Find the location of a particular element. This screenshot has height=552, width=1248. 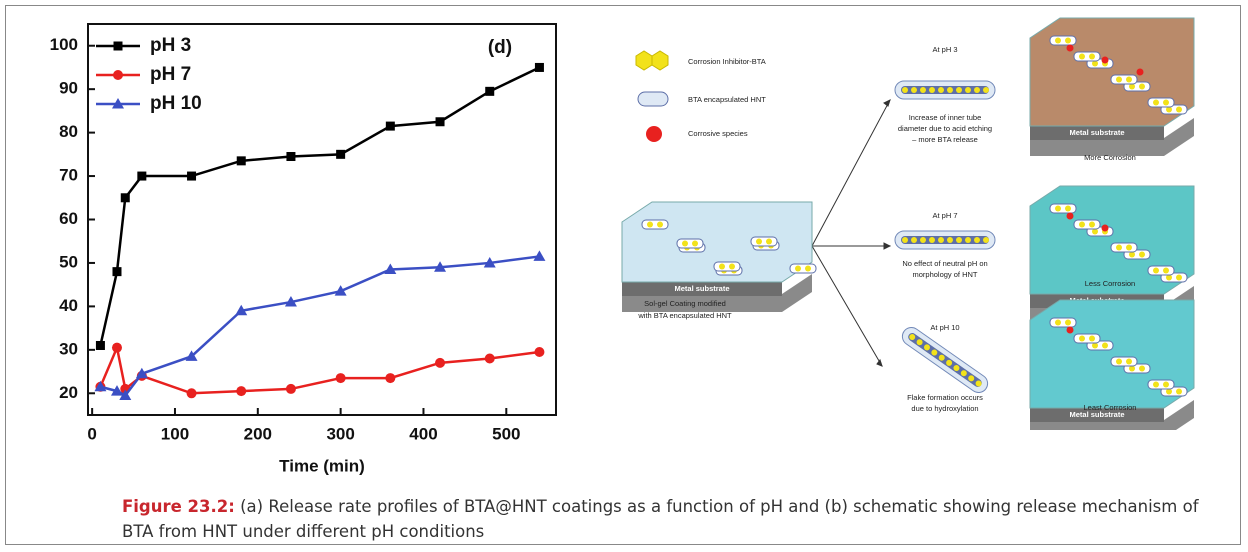

x-axis-label: Time (min) is located at coordinates (322, 465).